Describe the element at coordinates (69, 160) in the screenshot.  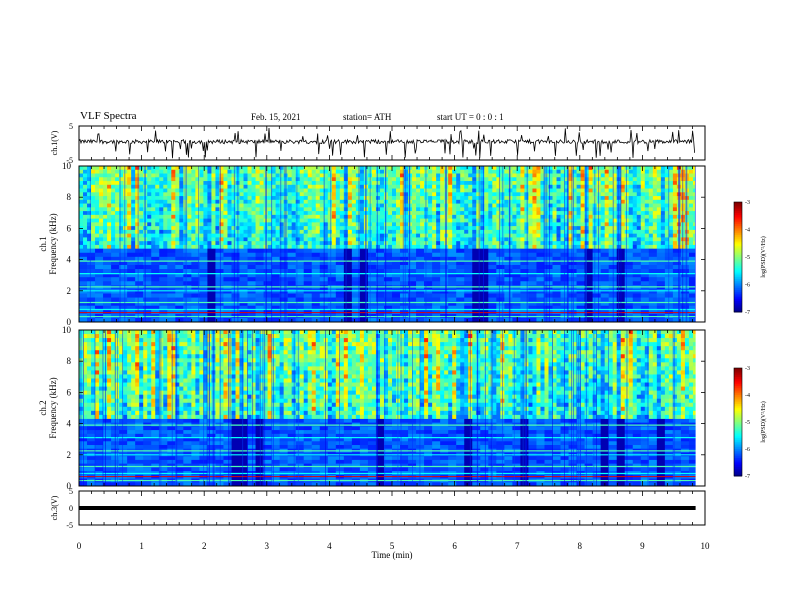
I see `ch1-ytick-label: -5` at that location.